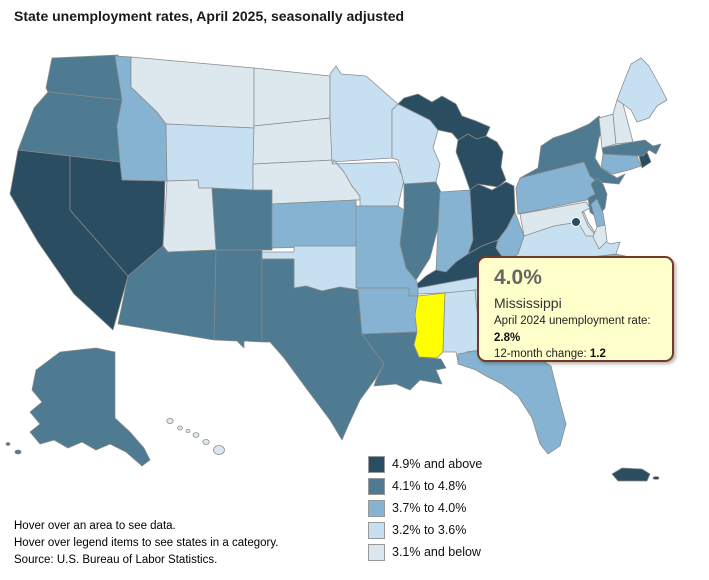  Describe the element at coordinates (368, 183) in the screenshot. I see `state-ia` at that location.